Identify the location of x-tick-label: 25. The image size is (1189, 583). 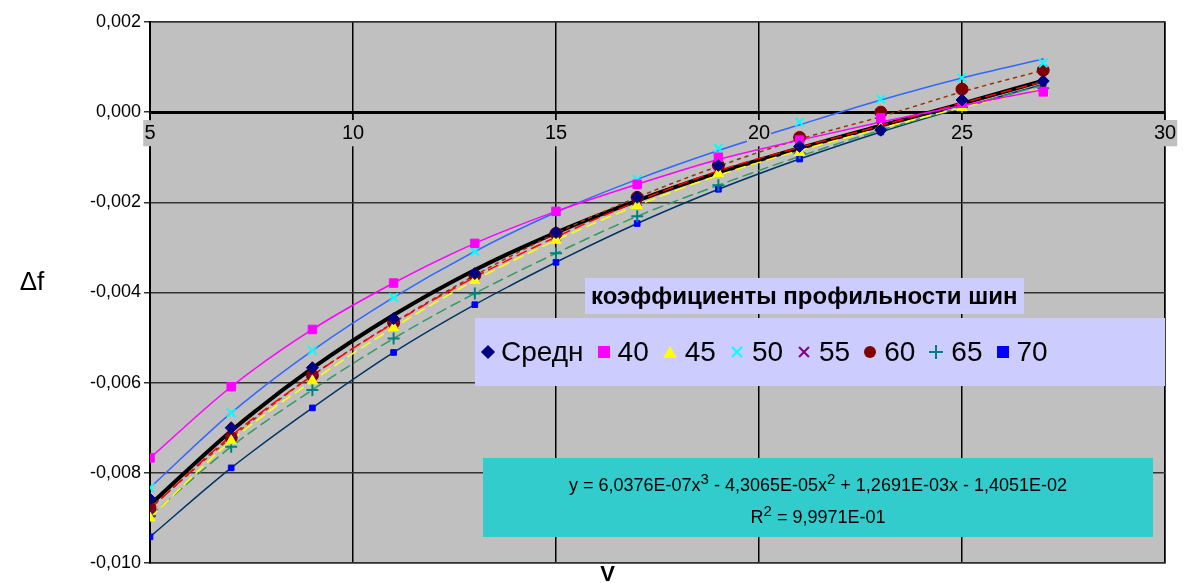
(962, 131).